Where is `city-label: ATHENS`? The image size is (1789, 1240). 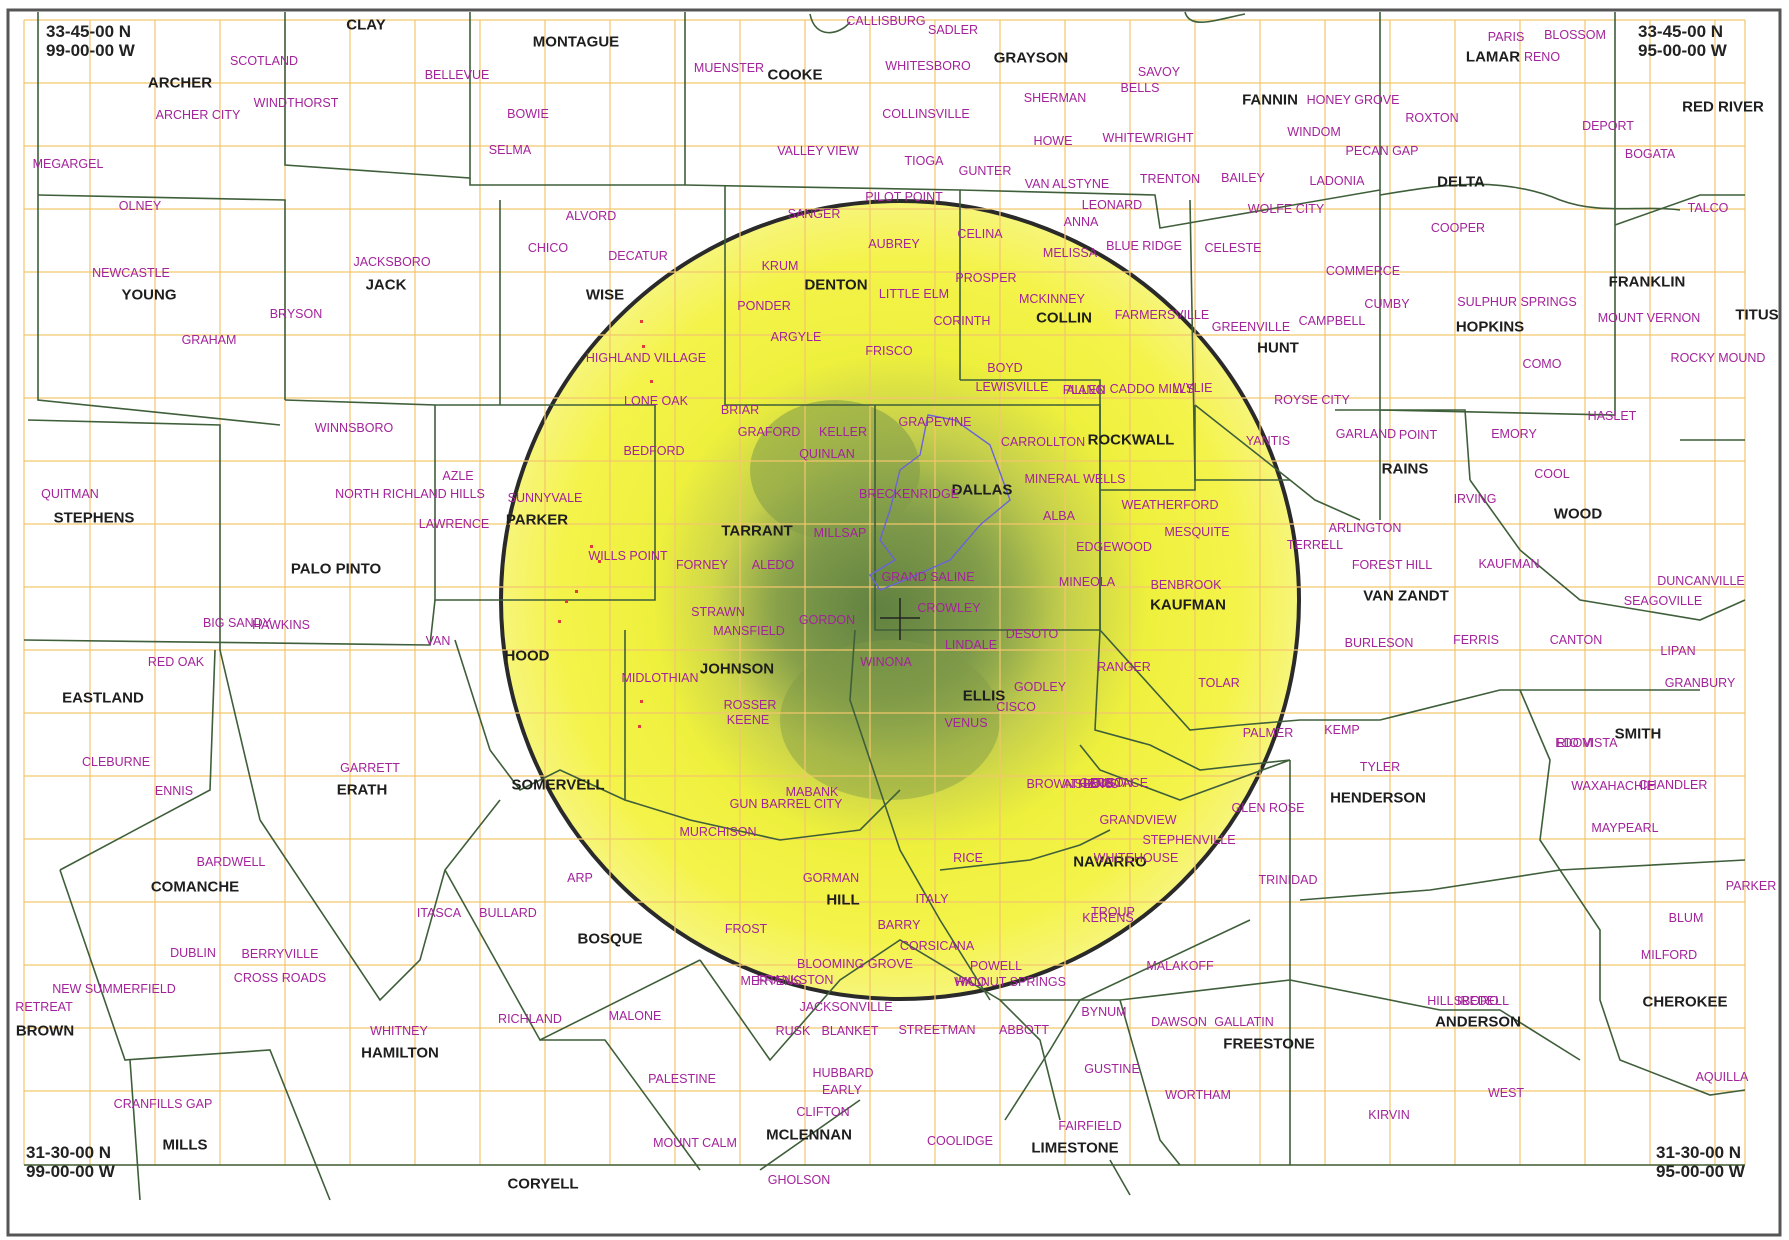
city-label: ATHENS is located at coordinates (1088, 784).